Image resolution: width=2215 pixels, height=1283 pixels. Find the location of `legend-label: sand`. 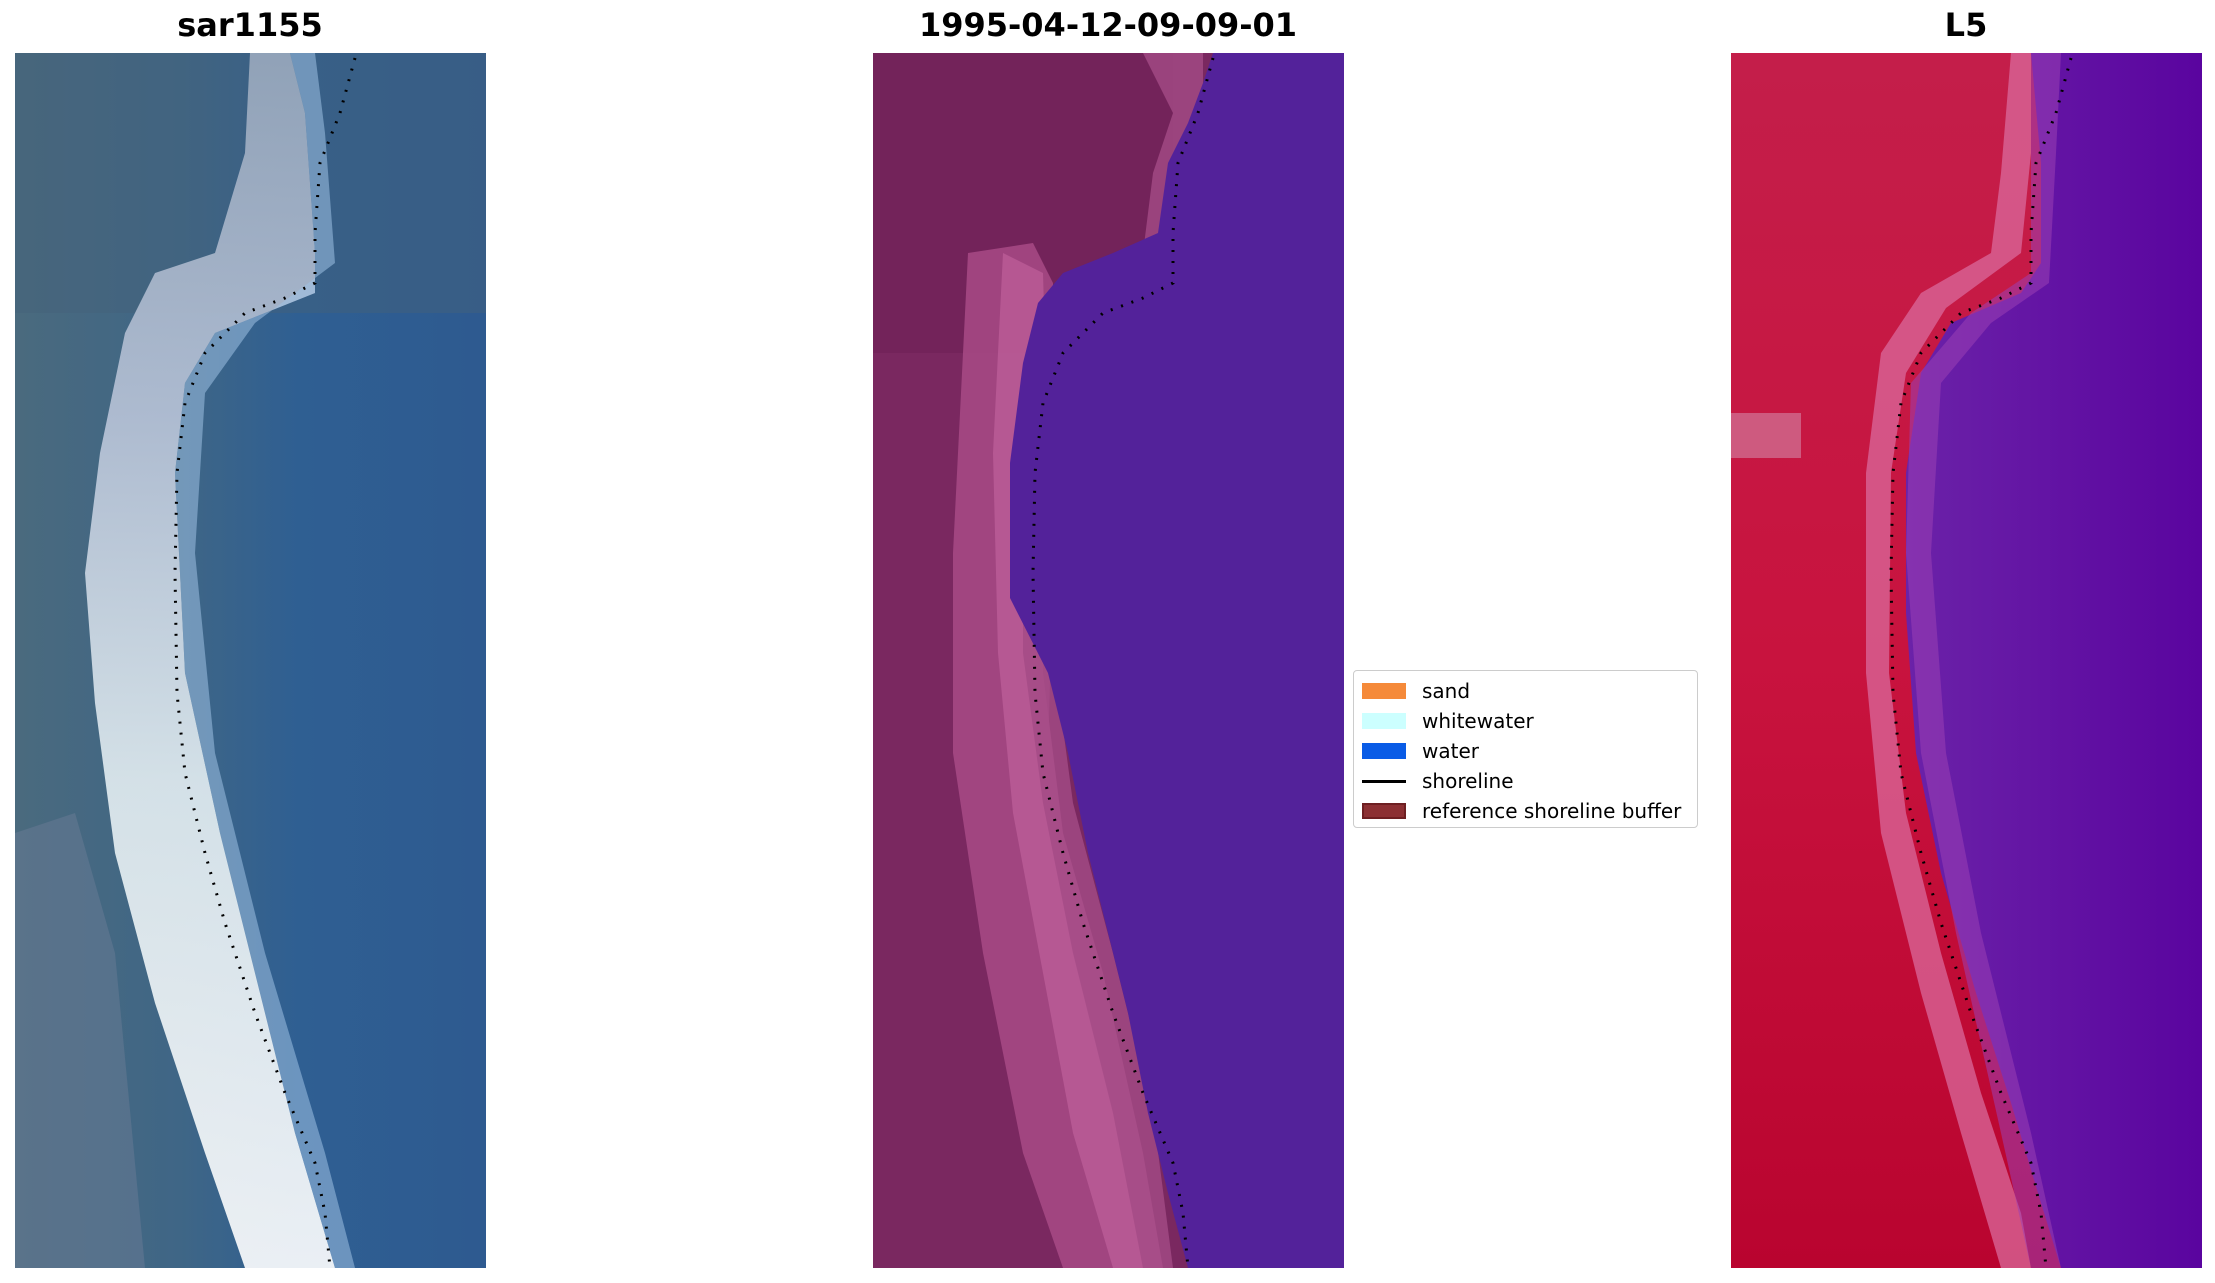

legend-label: sand is located at coordinates (1446, 691).